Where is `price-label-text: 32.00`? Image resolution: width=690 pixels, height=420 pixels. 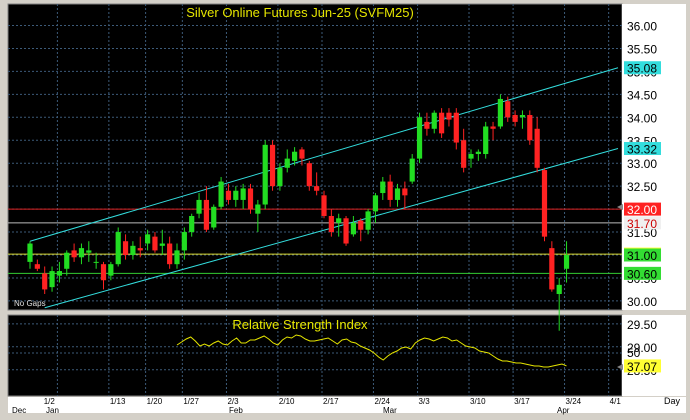 price-label-text: 32.00 is located at coordinates (642, 210).